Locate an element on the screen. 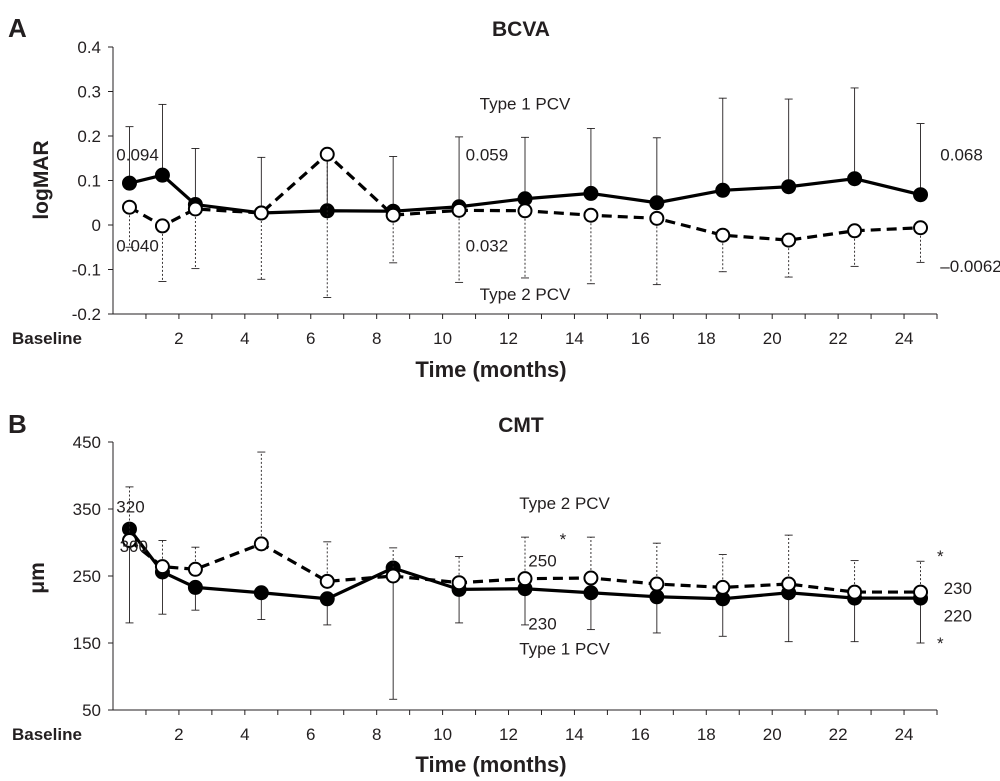 The width and height of the screenshot is (1000, 781). y-tick-label: -0.1 is located at coordinates (86, 270).